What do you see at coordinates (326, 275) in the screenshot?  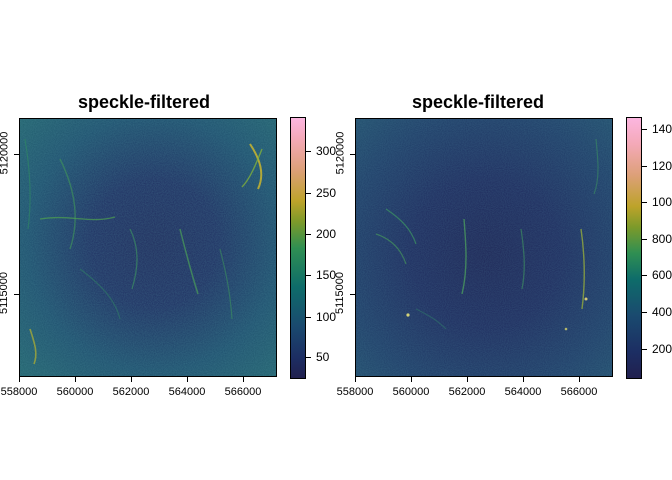 I see `colorbar-label: 150` at bounding box center [326, 275].